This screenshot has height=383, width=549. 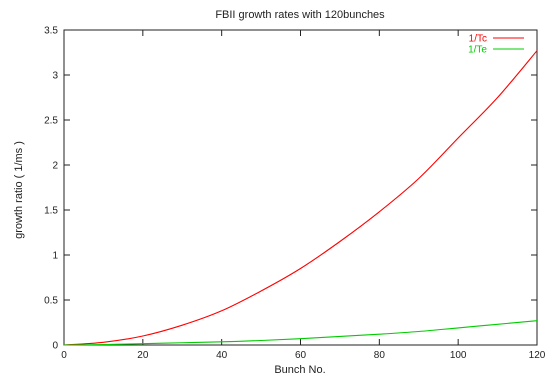 I want to click on y-tick-label: 1, so click(x=55, y=256).